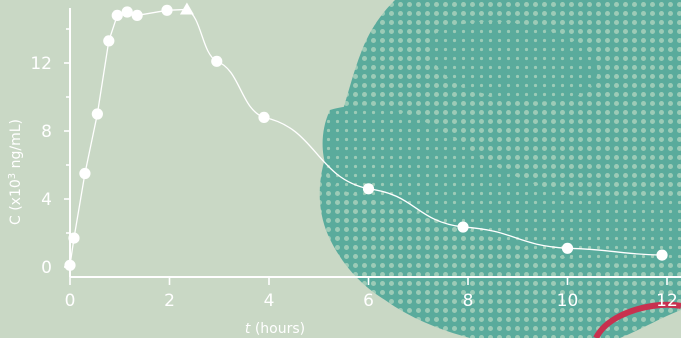 Image resolution: width=681 pixels, height=338 pixels. I want to click on data-point-triangle, so click(186, 8).